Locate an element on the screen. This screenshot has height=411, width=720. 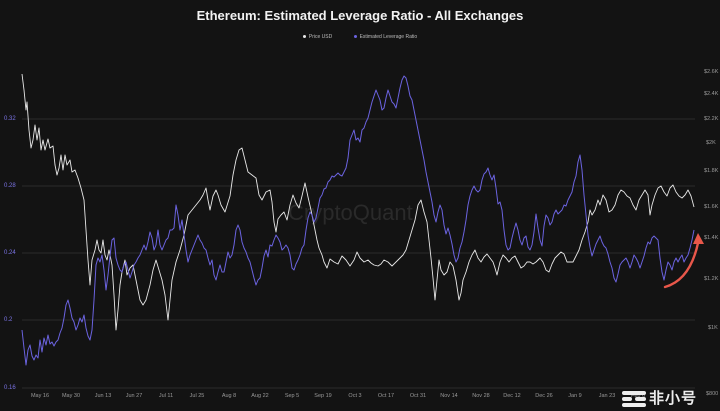
x-axis-tick: Aug 8 is located at coordinates (229, 396).